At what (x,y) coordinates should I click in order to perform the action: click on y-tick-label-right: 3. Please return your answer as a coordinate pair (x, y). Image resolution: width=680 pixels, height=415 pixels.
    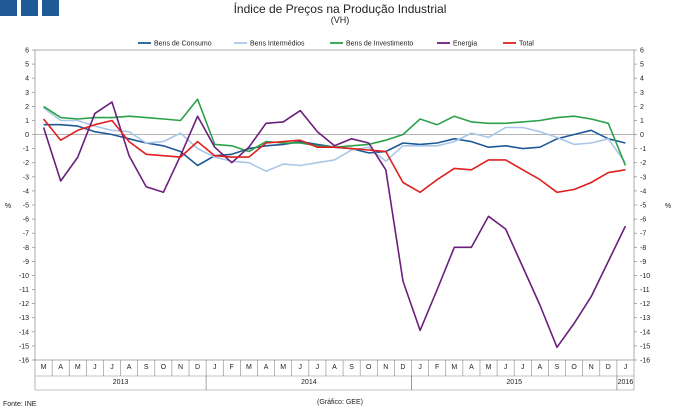
    Looking at the image, I should click on (642, 93).